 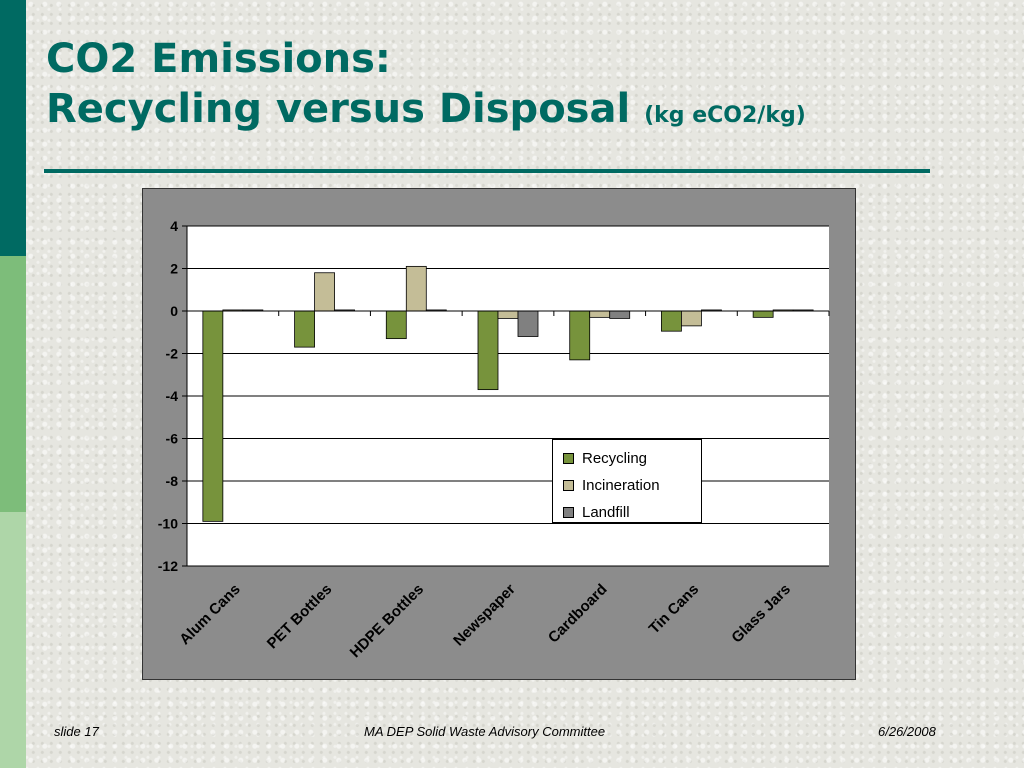 What do you see at coordinates (621, 485) in the screenshot?
I see `legend-label-incineration: Incineration` at bounding box center [621, 485].